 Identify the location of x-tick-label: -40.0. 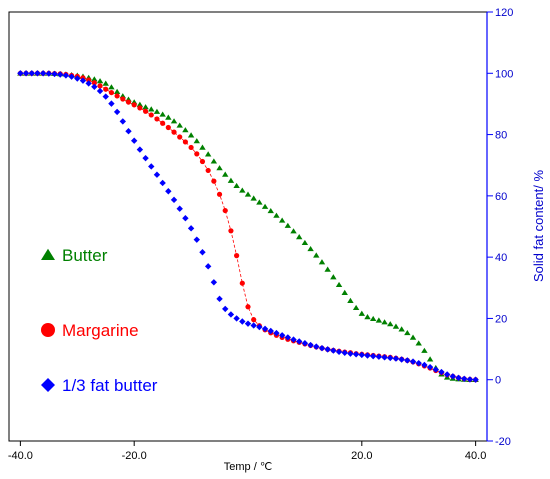
(20, 456).